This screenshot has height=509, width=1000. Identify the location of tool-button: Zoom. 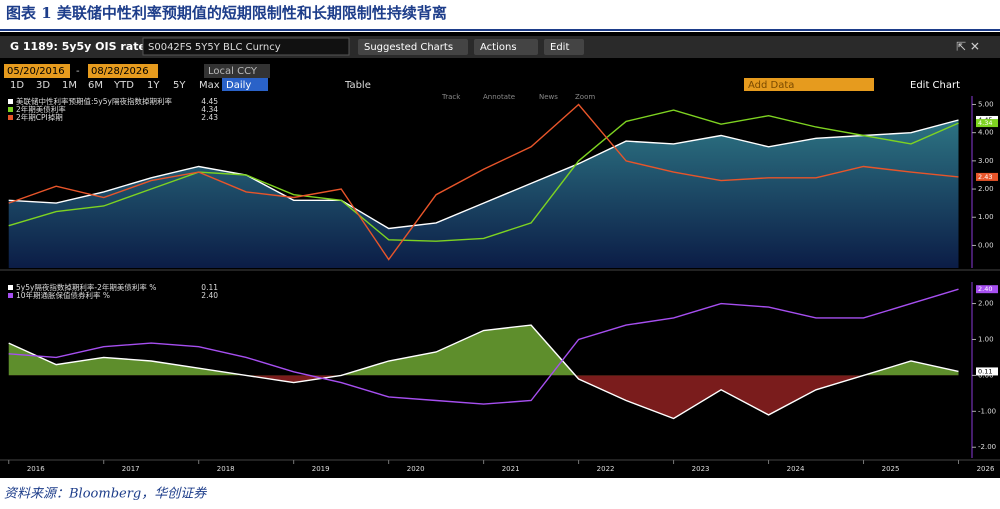
(585, 97).